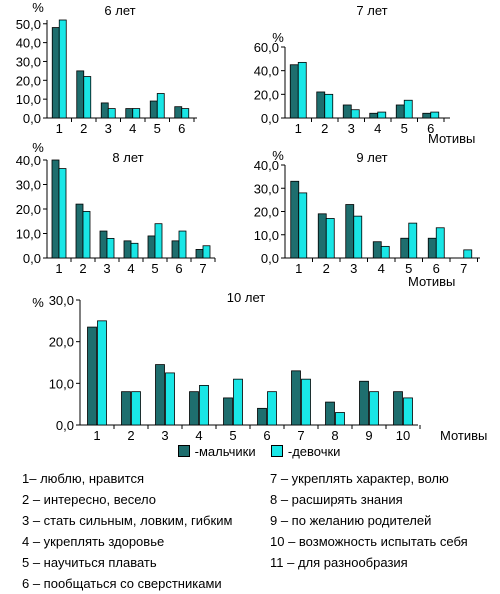  Describe the element at coordinates (122, 583) in the screenshot. I see `motive-note: 6 – пообщаться со сверстниками` at that location.